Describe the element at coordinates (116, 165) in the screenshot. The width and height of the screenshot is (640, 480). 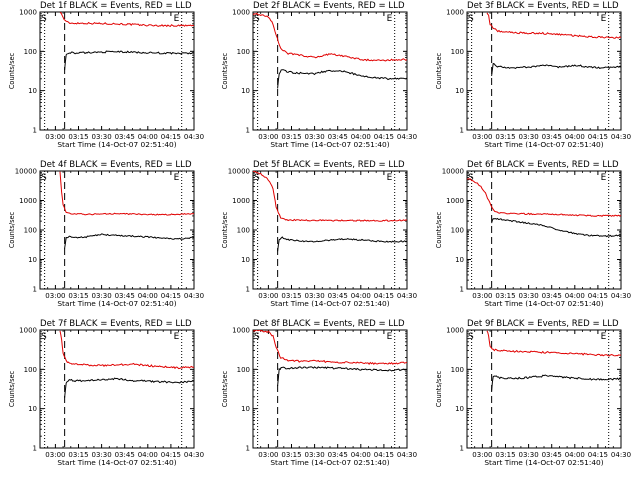
I see `panel-title: Det 4f BLACK = Events, RED = LLD` at that location.